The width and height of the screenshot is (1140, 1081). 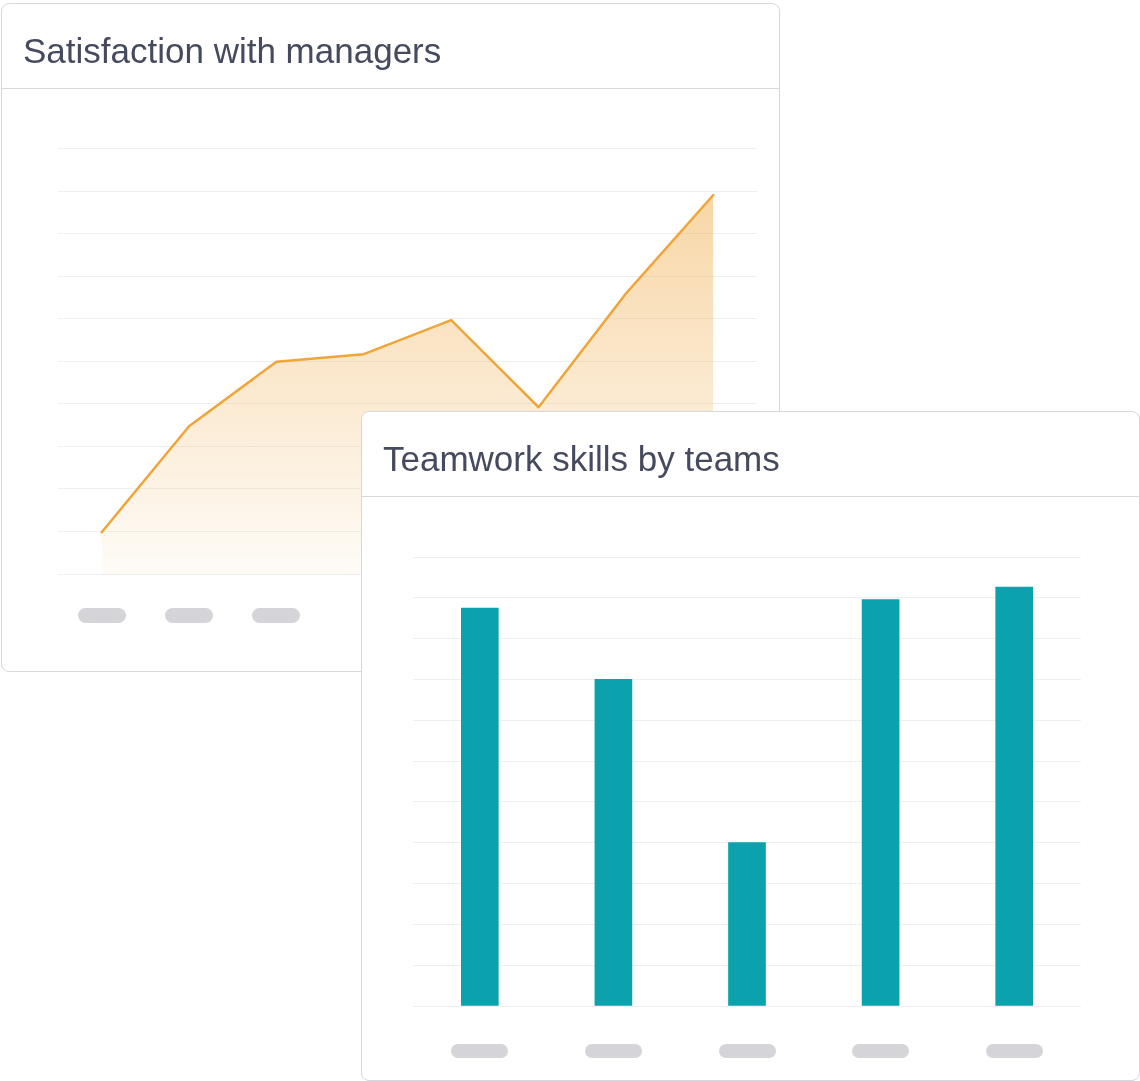 I want to click on chart-title: Satisfaction with managers, so click(x=232, y=51).